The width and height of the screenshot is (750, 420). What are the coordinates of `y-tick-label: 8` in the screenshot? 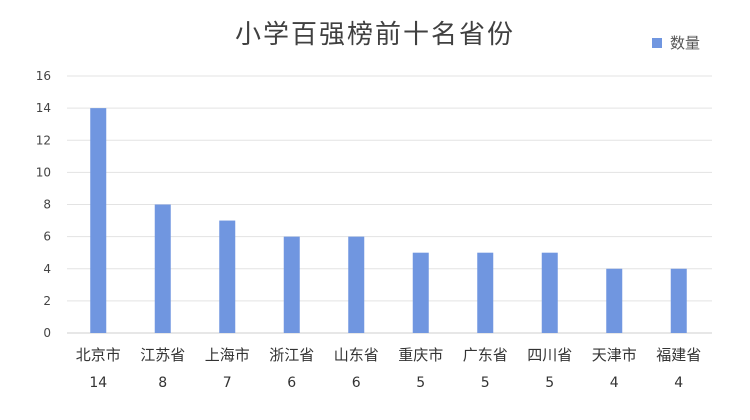 It's located at (47, 205).